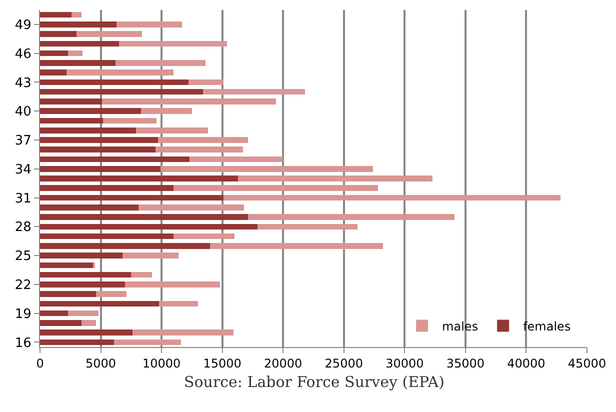 This screenshot has height=412, width=616. Describe the element at coordinates (101, 363) in the screenshot. I see `x-tick-label: 5000` at that location.